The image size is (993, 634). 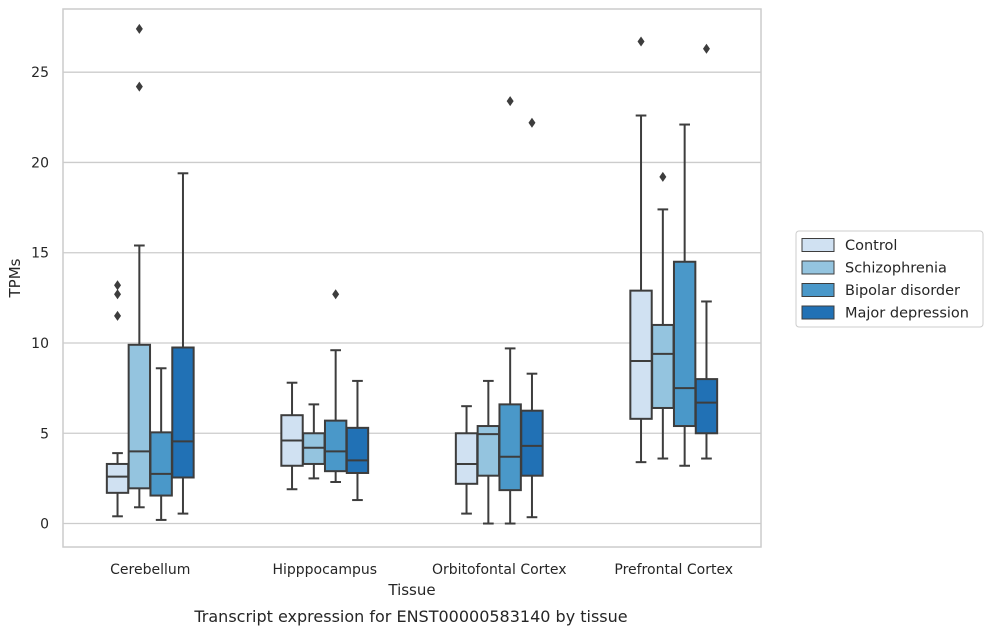 I want to click on y-axis-label: TPMs, so click(x=15, y=278).